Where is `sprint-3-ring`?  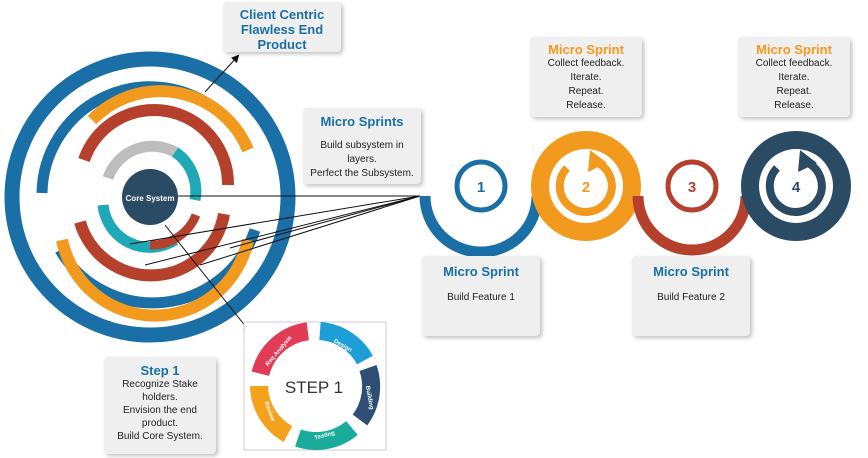
sprint-3-ring is located at coordinates (692, 186).